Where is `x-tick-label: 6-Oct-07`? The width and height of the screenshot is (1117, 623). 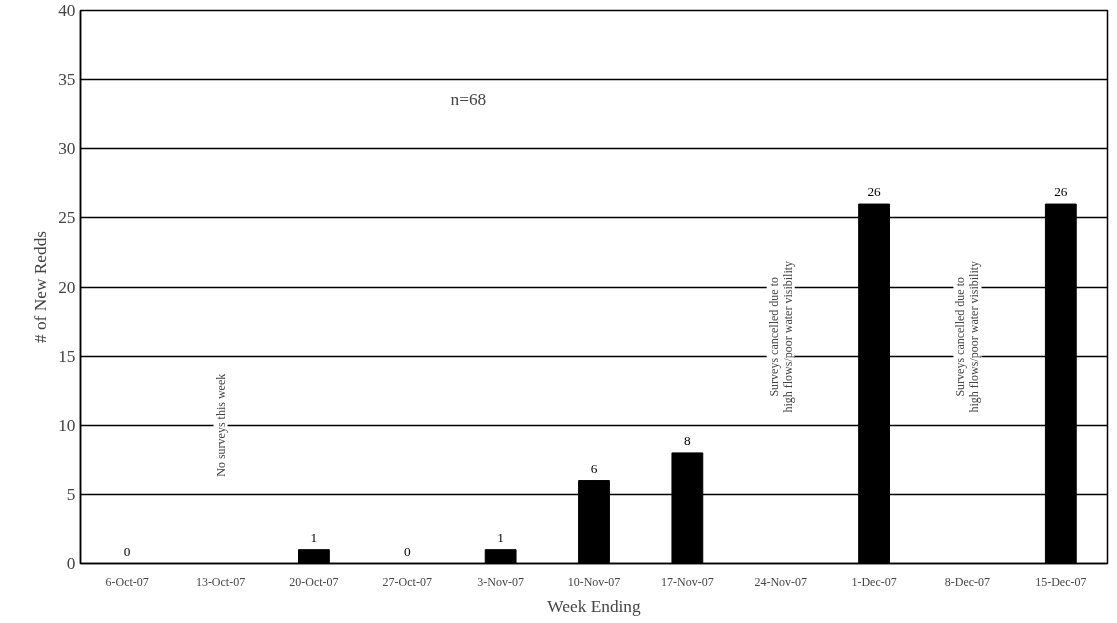 x-tick-label: 6-Oct-07 is located at coordinates (127, 581).